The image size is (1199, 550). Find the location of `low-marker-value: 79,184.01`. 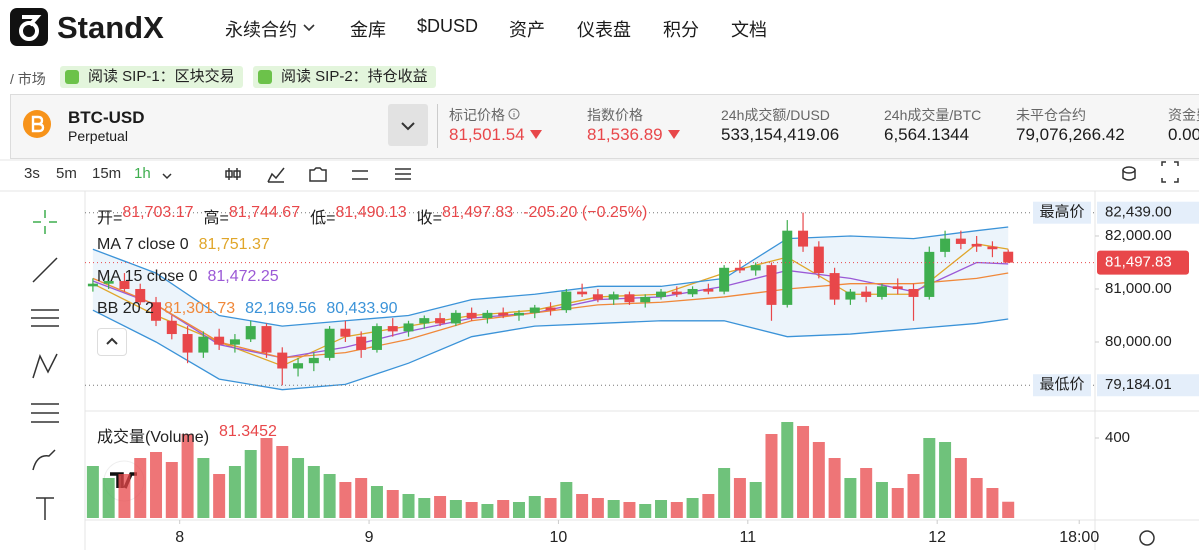

low-marker-value: 79,184.01 is located at coordinates (1138, 384).